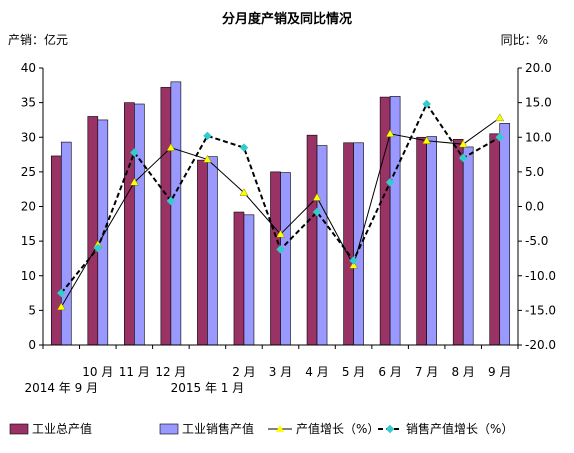 This screenshot has width=574, height=453. Describe the element at coordinates (534, 172) in the screenshot. I see `right-tick-label-5: 5.0` at that location.